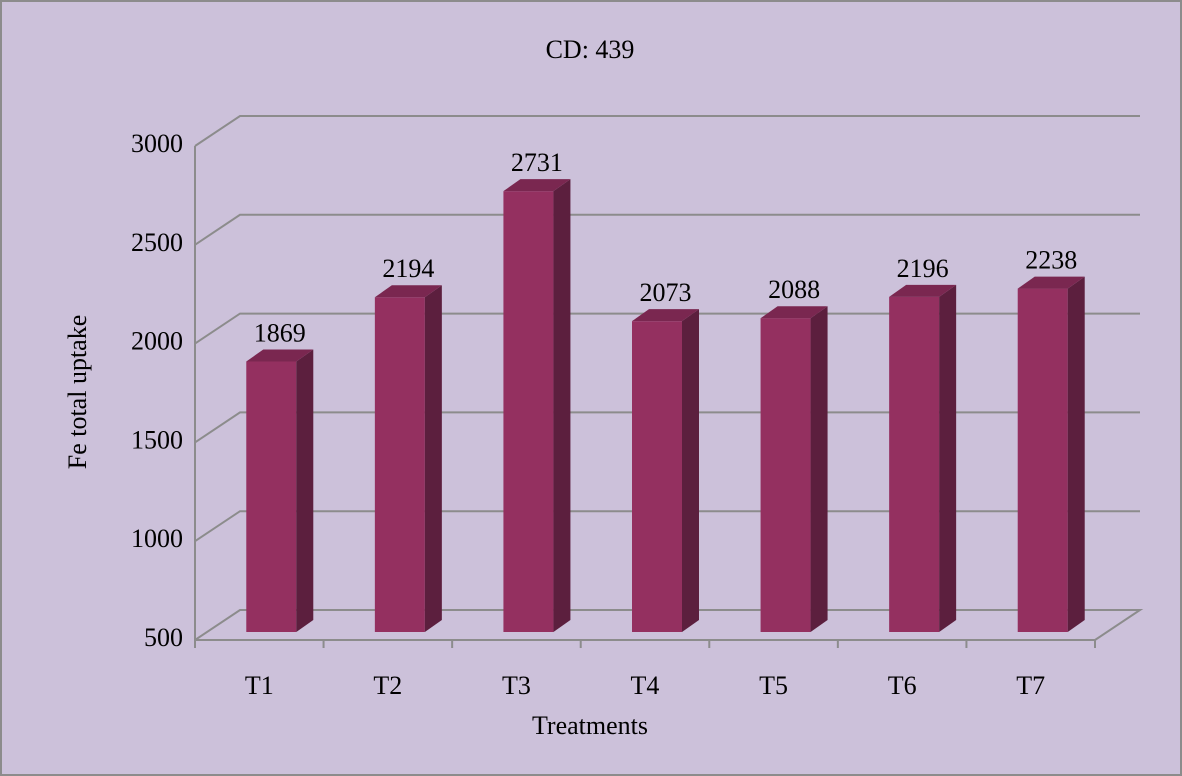 This screenshot has width=1182, height=776. Describe the element at coordinates (1051, 260) in the screenshot. I see `data-label: 2238` at that location.